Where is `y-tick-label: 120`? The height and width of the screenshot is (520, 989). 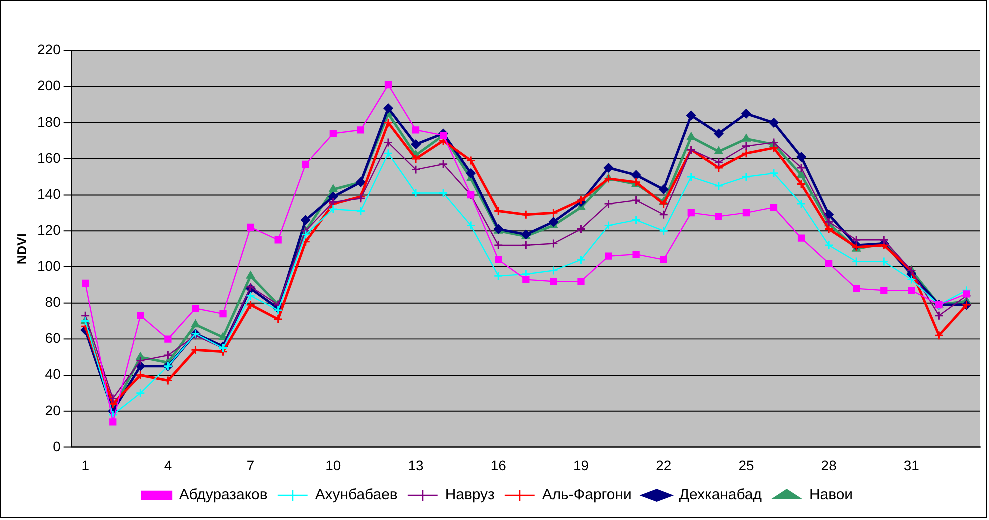
y-tick-label: 120 is located at coordinates (50, 230).